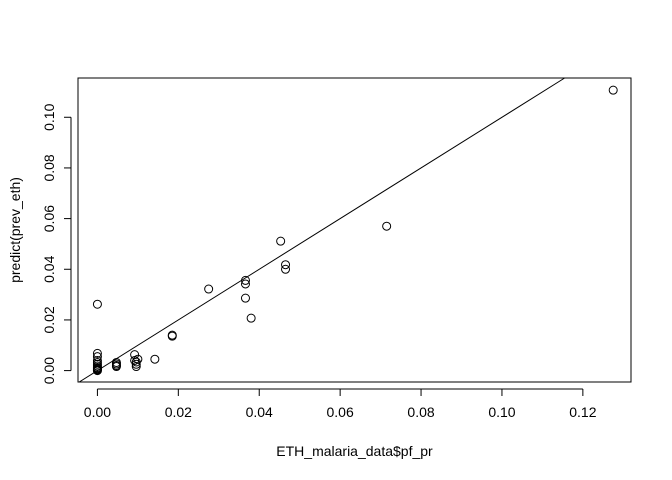 Image resolution: width=672 pixels, height=480 pixels. Describe the element at coordinates (97, 412) in the screenshot. I see `x-tick-label: 0.00` at that location.